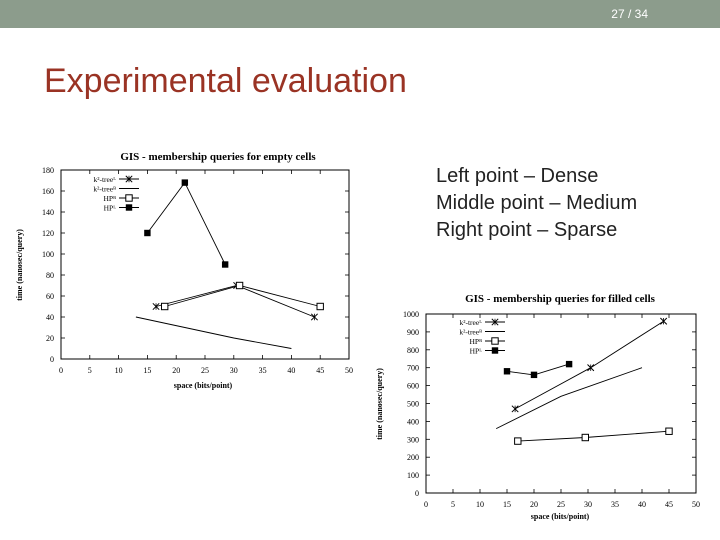 This screenshot has height=540, width=720. What do you see at coordinates (629, 14) in the screenshot?
I see `page-indicator: 27 / 34` at bounding box center [629, 14].